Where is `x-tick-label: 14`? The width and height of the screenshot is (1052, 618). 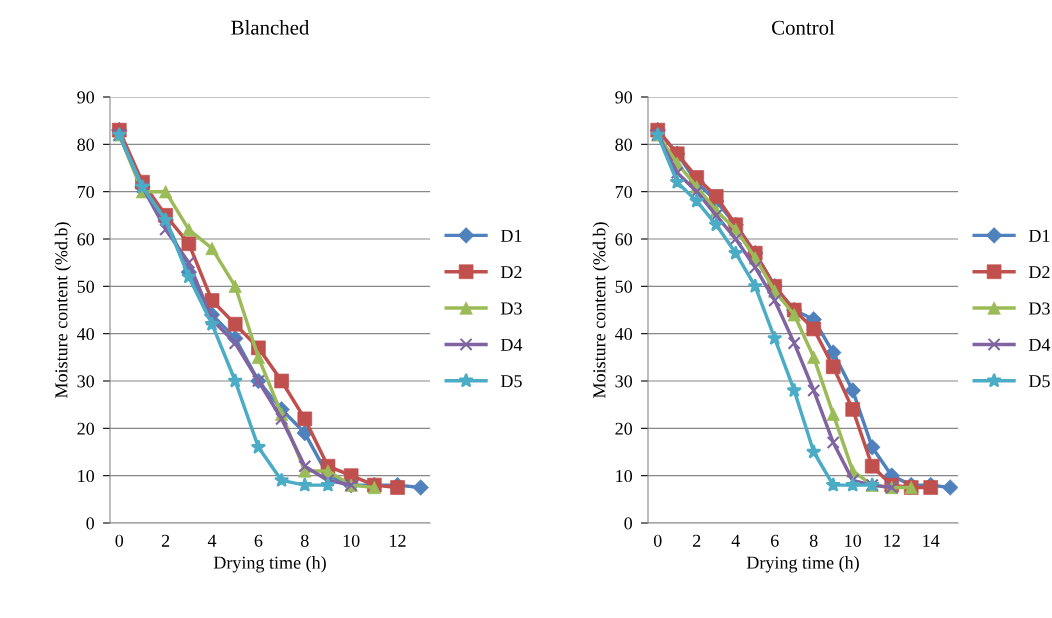
x-tick-label: 14 is located at coordinates (931, 540).